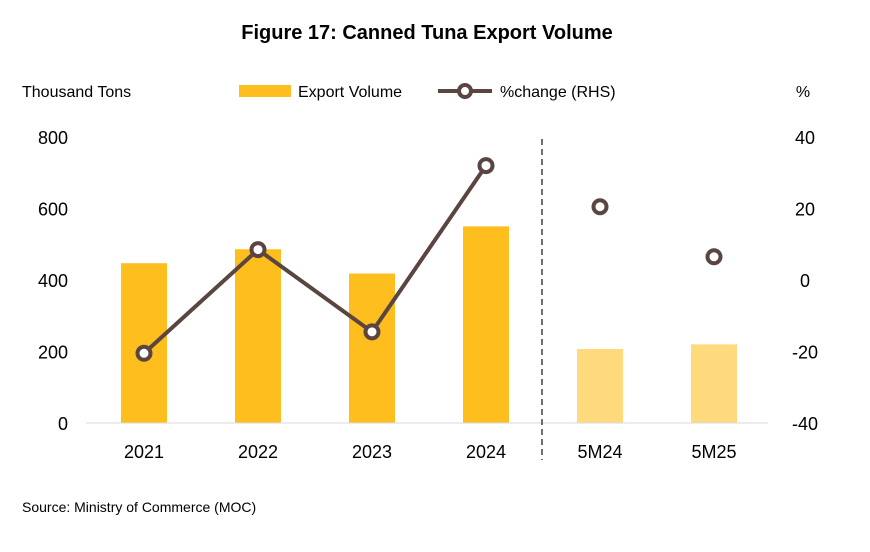  I want to click on y-ticks-right: 40 20 0 -20 -40, so click(805, 281).